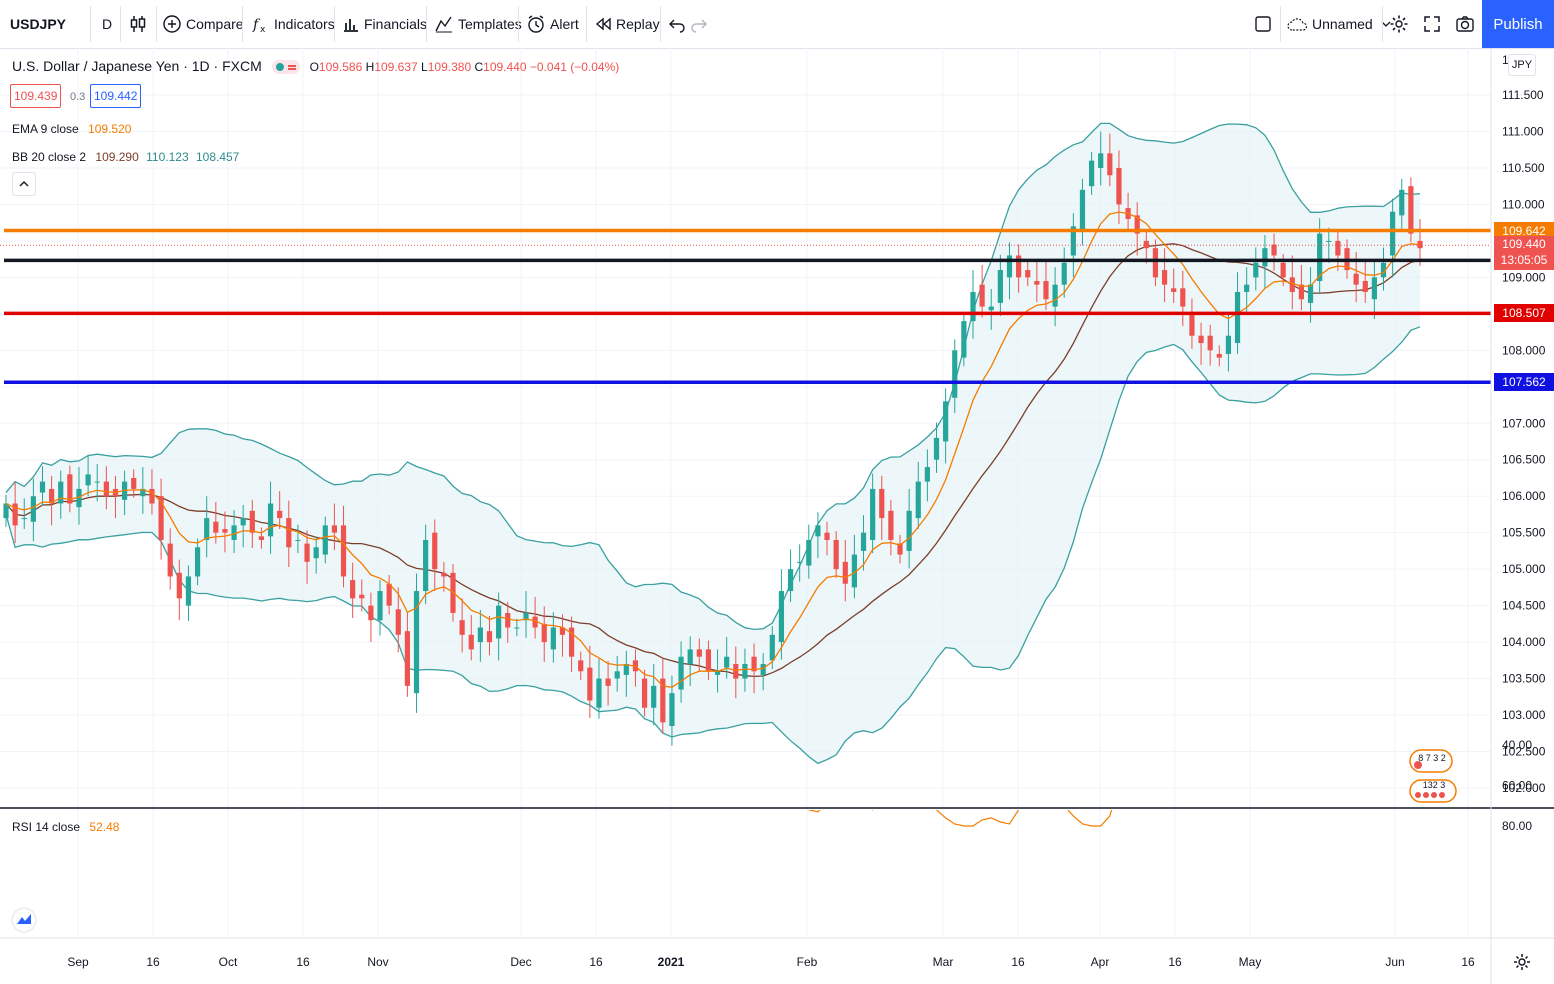  Describe the element at coordinates (1524, 606) in the screenshot. I see `price-tick-label: 104.500` at that location.